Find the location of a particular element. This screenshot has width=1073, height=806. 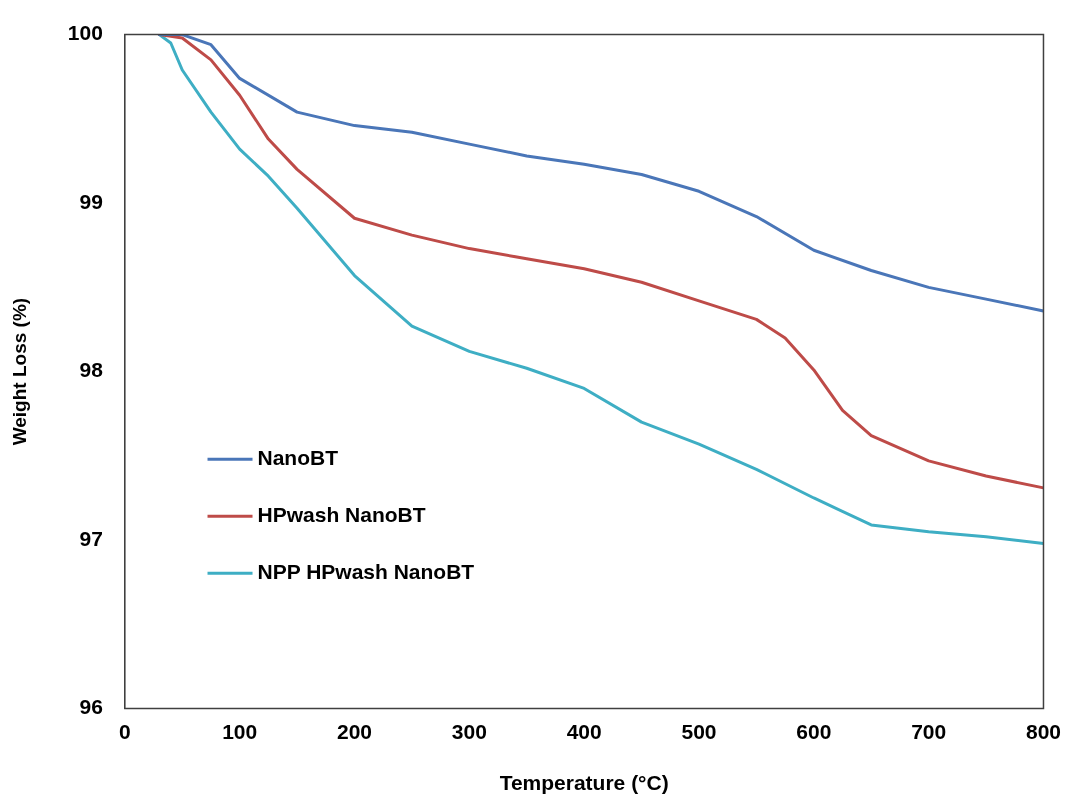

x-tick-label: 800 is located at coordinates (1043, 731).